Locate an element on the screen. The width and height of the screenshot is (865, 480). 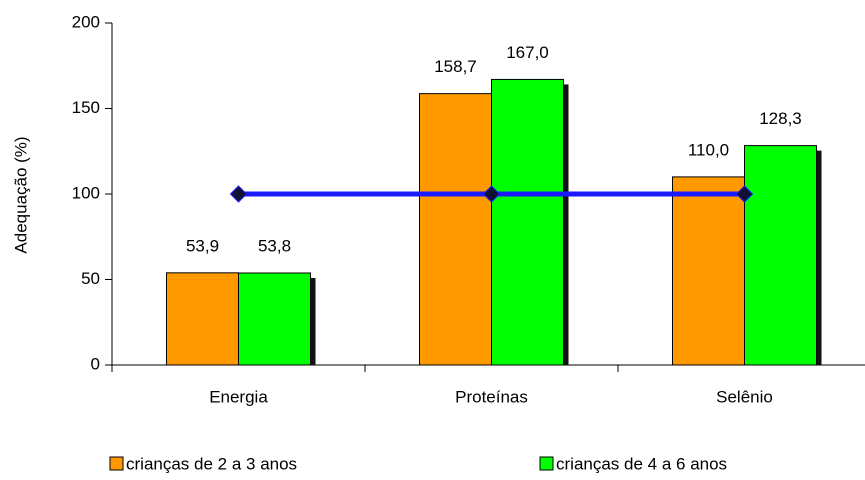
y-tick-label: 100 is located at coordinates (86, 192).